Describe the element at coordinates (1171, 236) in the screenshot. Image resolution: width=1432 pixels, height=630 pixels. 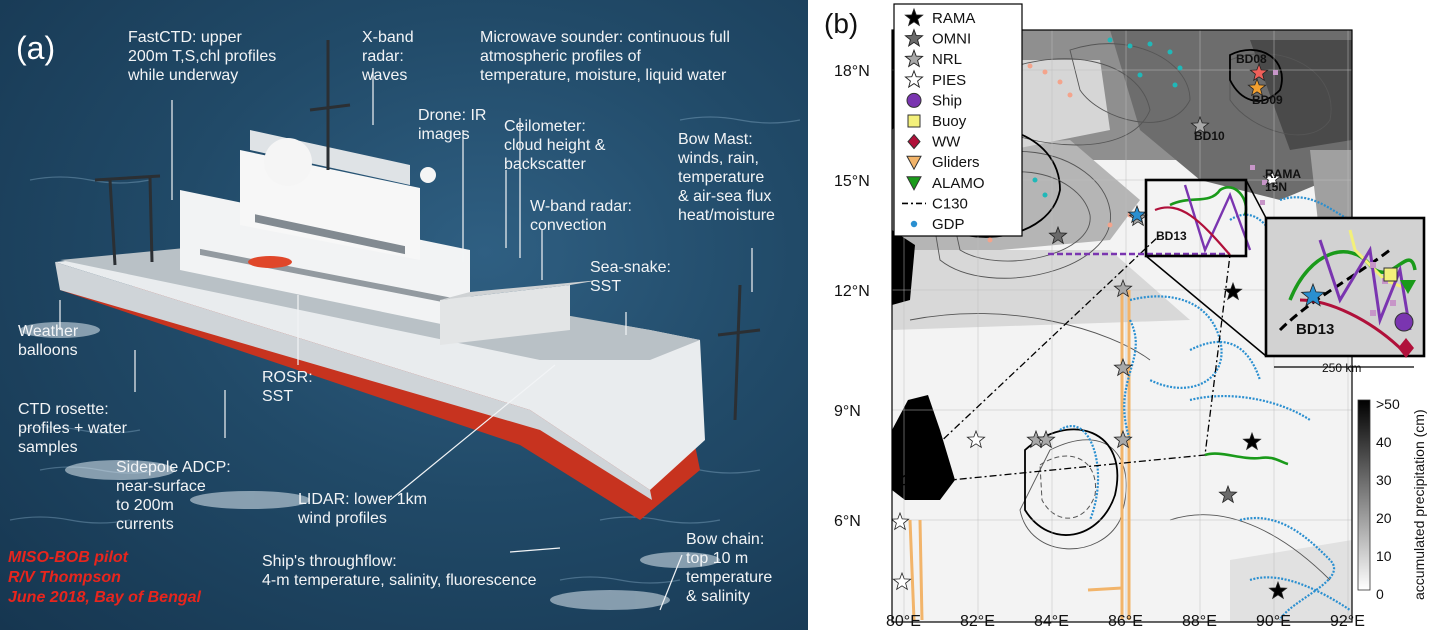
I see `site-label-bd13: BD13` at that location.